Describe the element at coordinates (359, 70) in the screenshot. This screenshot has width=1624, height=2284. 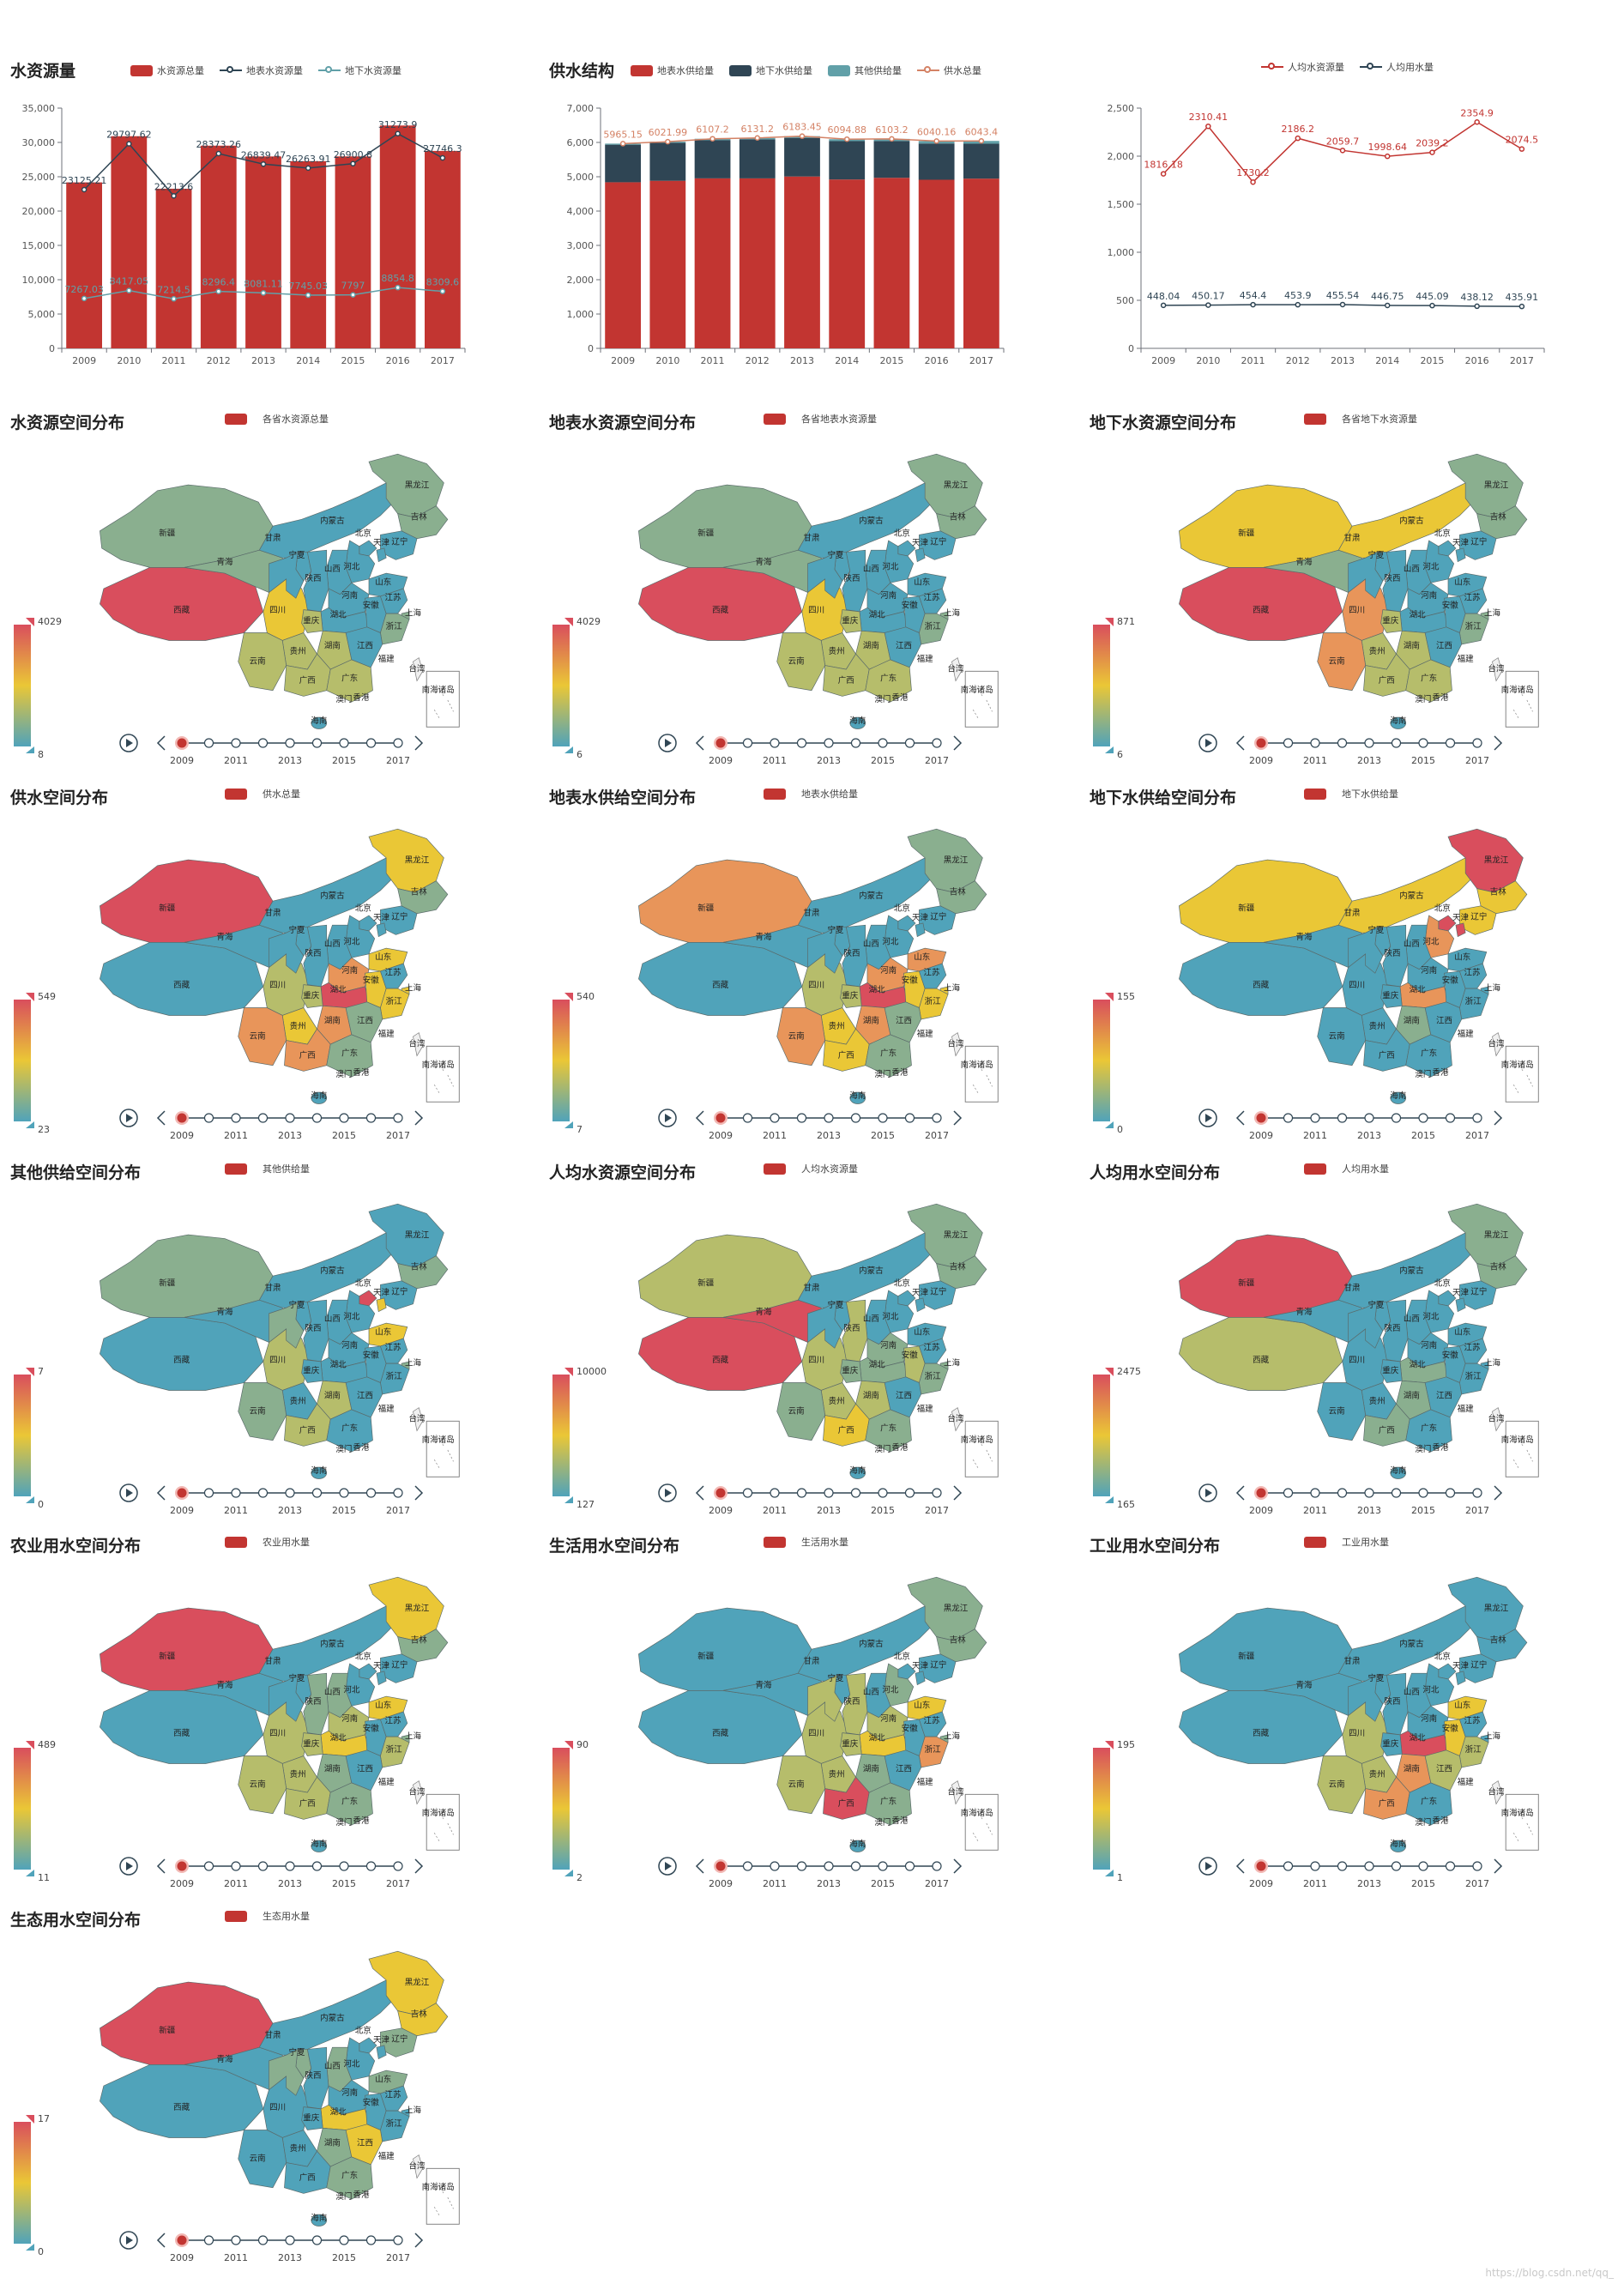
I see `legend-item-ground: 地下水资源量` at that location.